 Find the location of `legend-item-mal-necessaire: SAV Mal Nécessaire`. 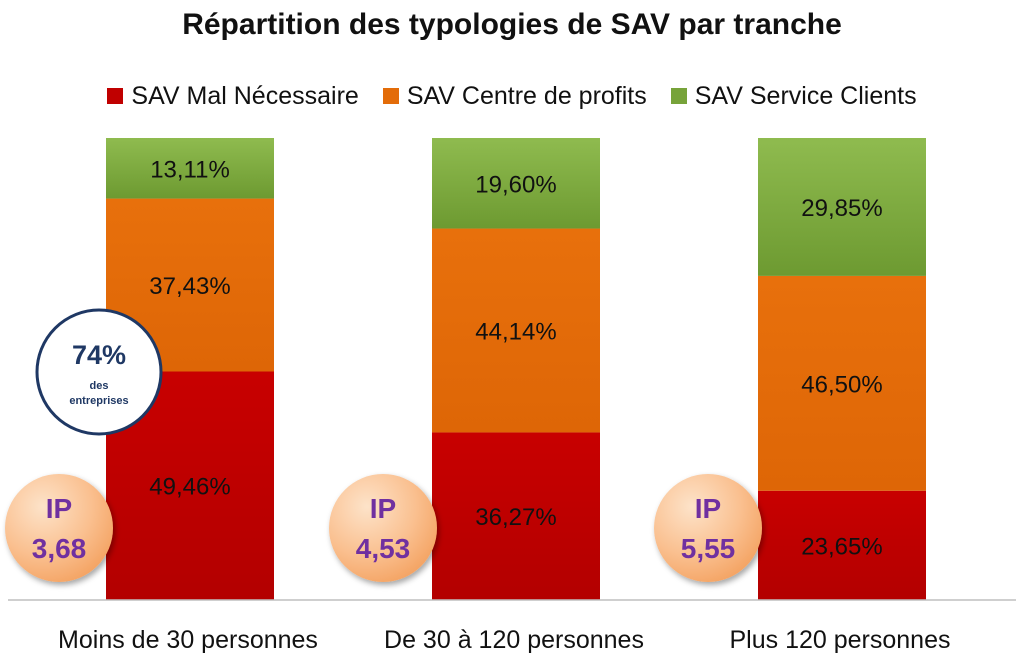

legend-item-mal-necessaire: SAV Mal Nécessaire is located at coordinates (233, 96).